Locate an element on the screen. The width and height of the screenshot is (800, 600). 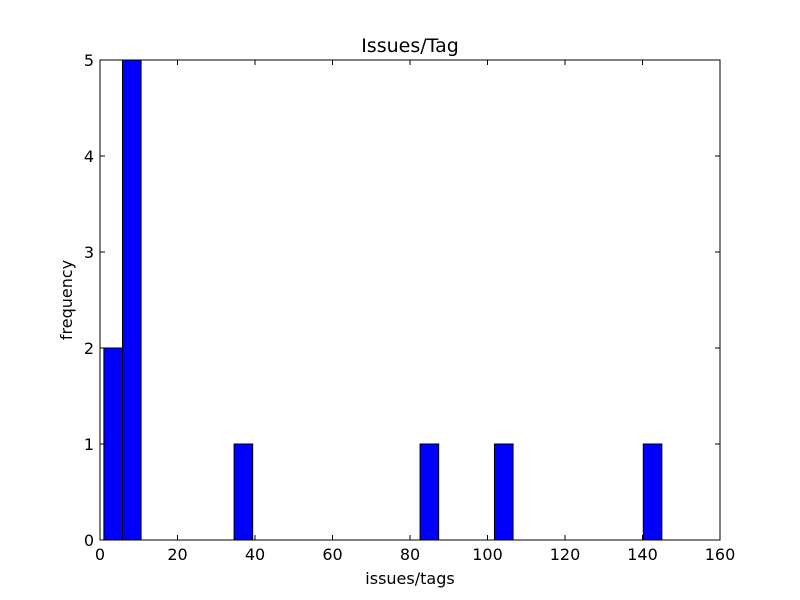
y-axis-label: frequency is located at coordinates (66, 300).